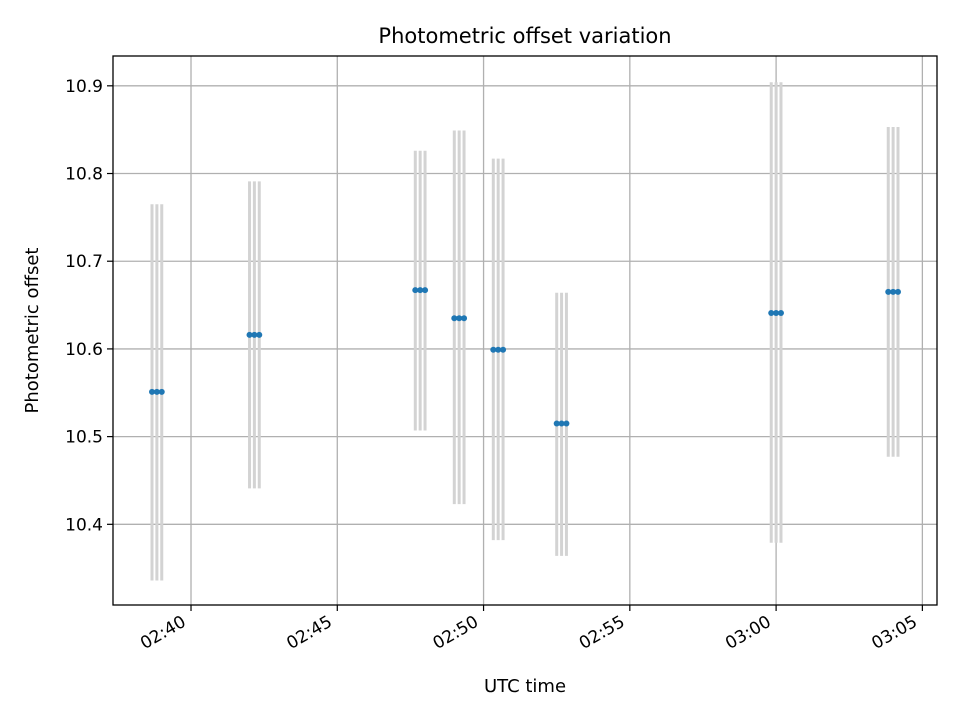  I want to click on x-axis-title: UTC time, so click(525, 686).